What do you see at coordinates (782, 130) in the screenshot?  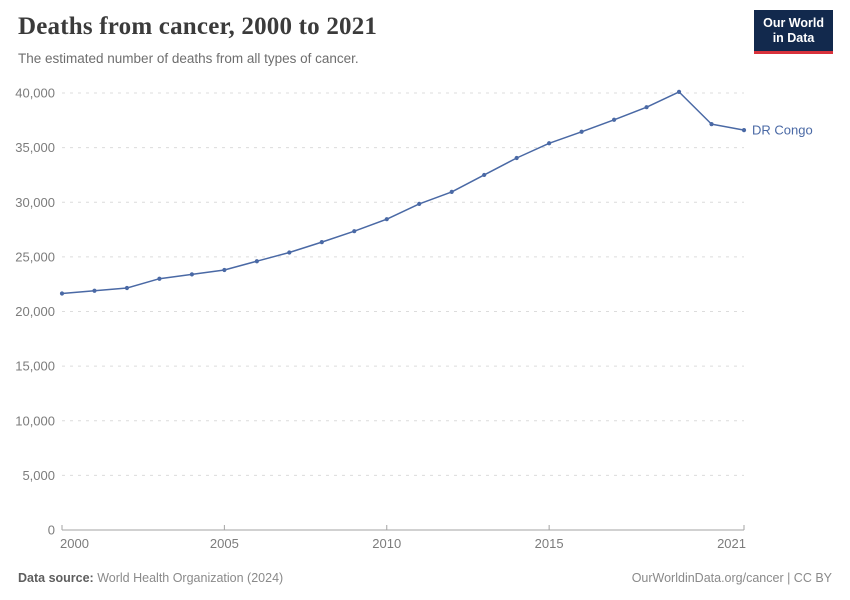 I see `series-end-label: DR Congo` at bounding box center [782, 130].